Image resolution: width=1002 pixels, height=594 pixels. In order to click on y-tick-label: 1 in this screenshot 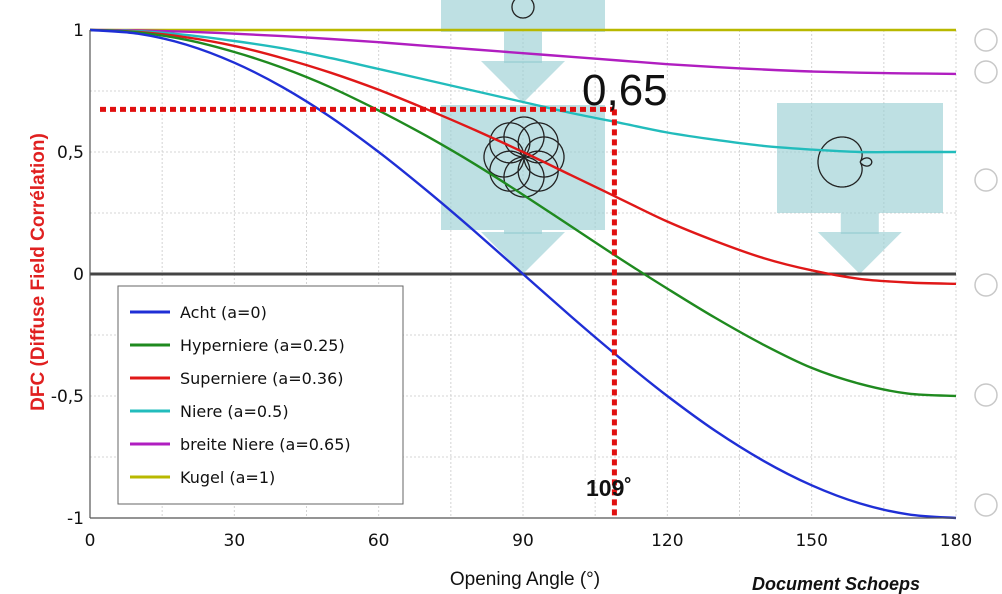, I will do `click(78, 31)`.